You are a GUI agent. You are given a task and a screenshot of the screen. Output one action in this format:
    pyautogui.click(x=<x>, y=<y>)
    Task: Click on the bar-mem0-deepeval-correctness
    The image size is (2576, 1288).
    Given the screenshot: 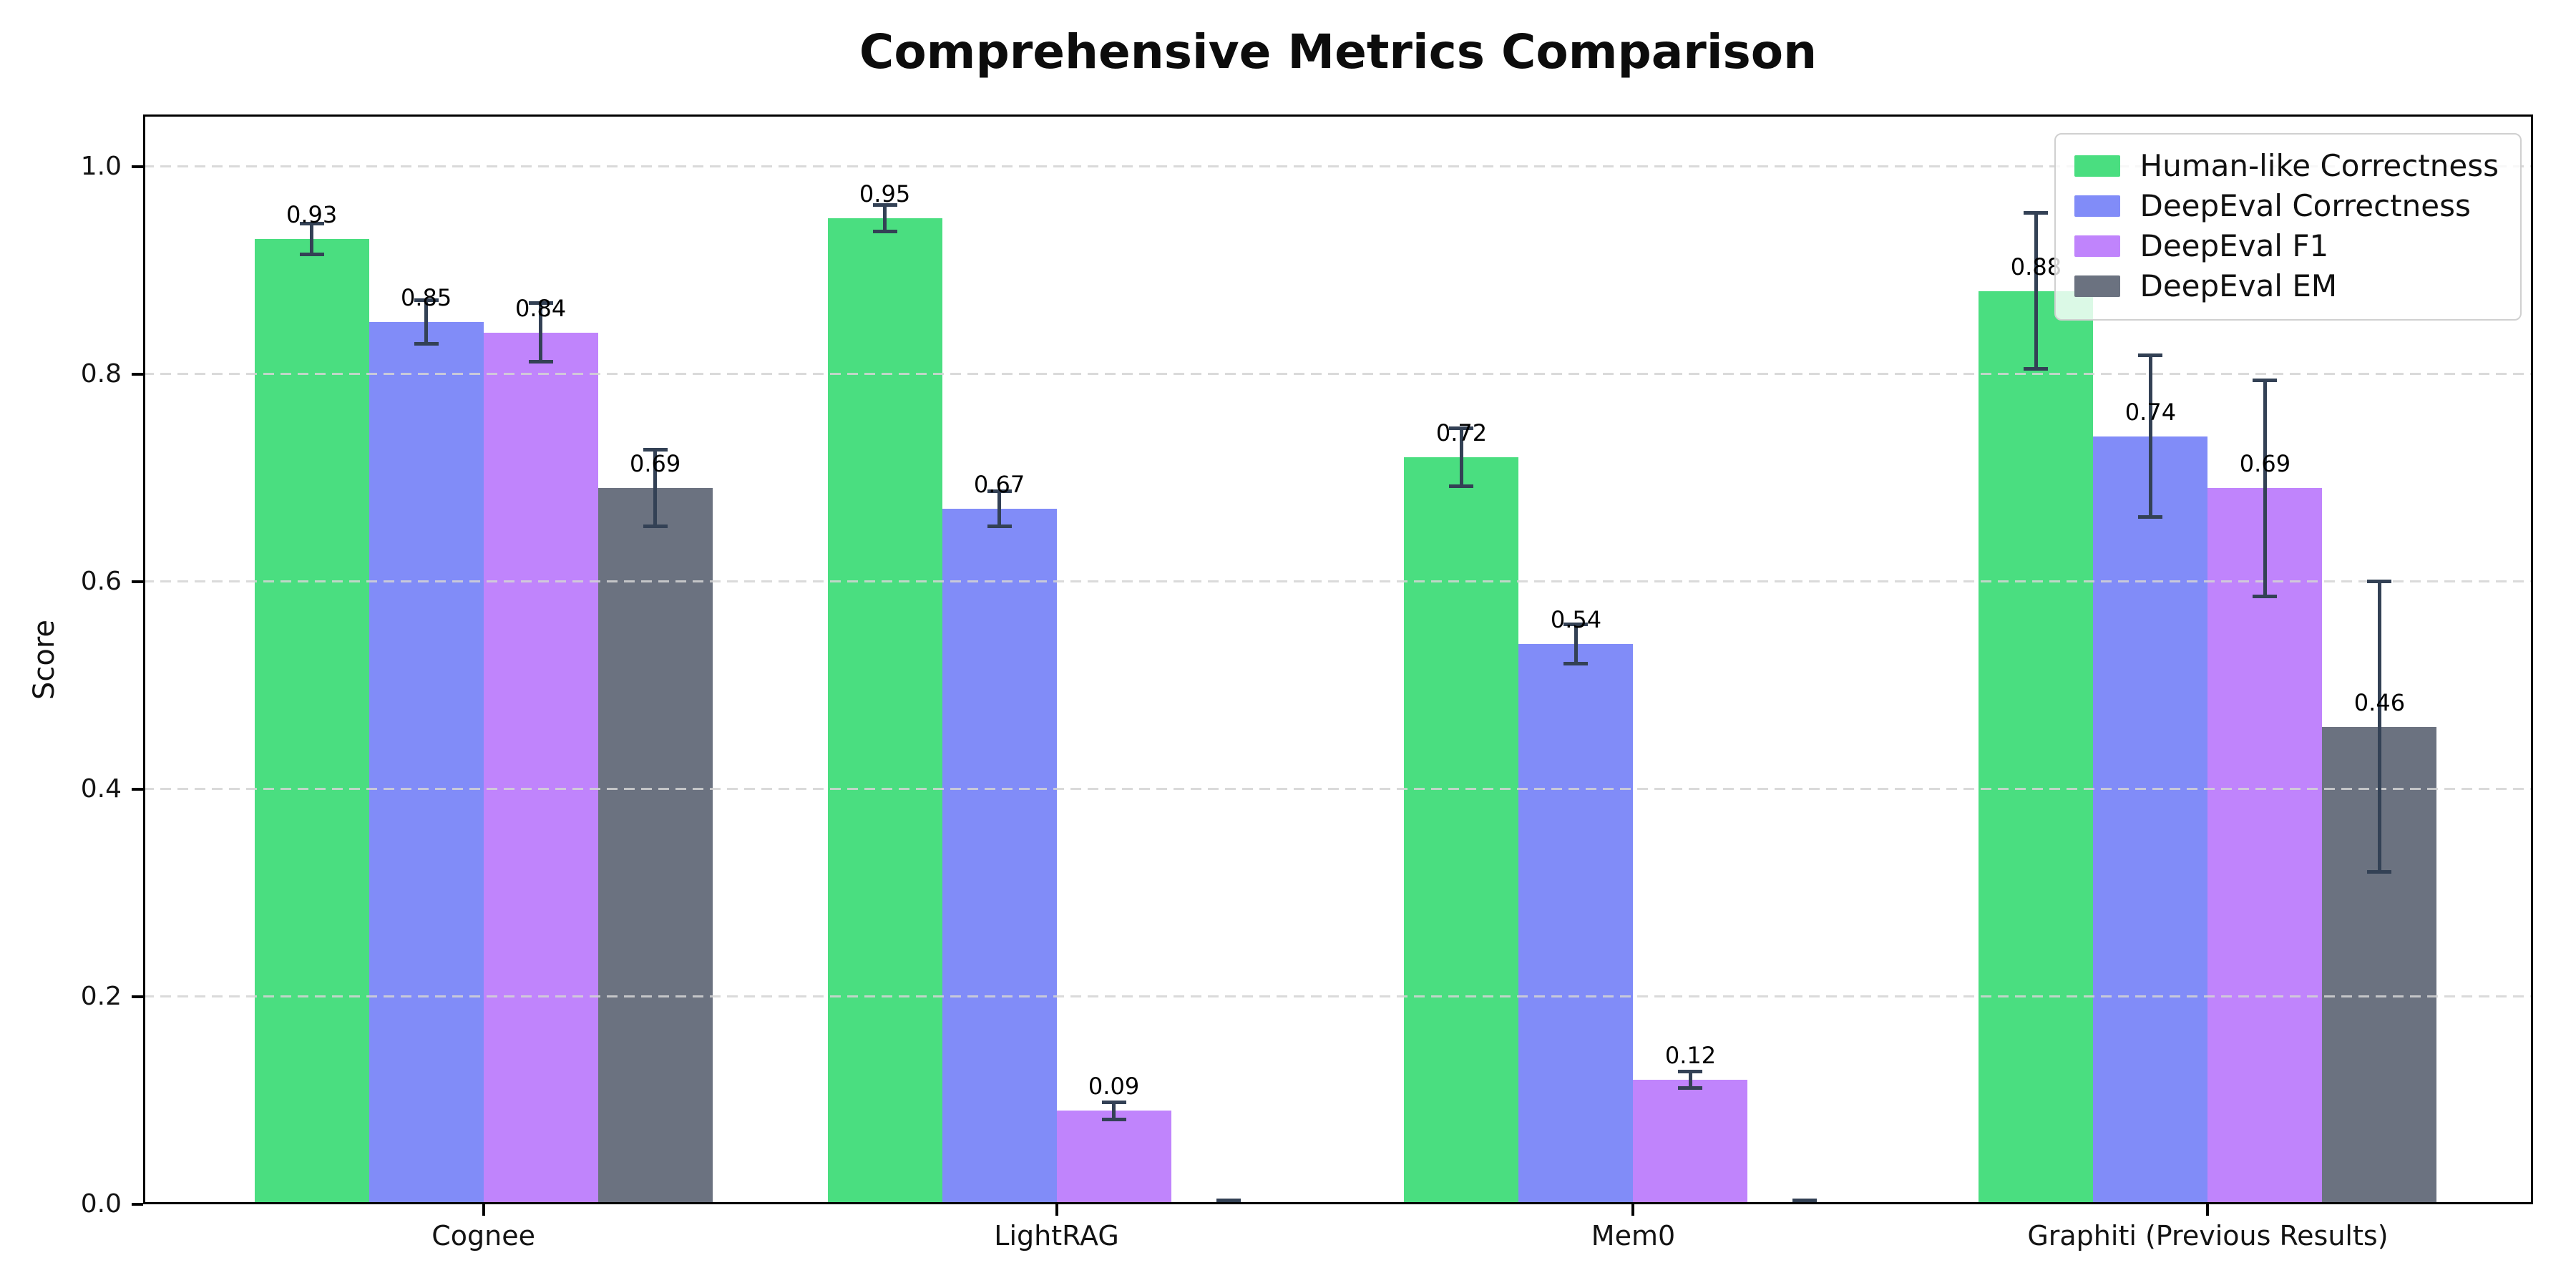 What is the action you would take?
    pyautogui.click(x=1576, y=923)
    